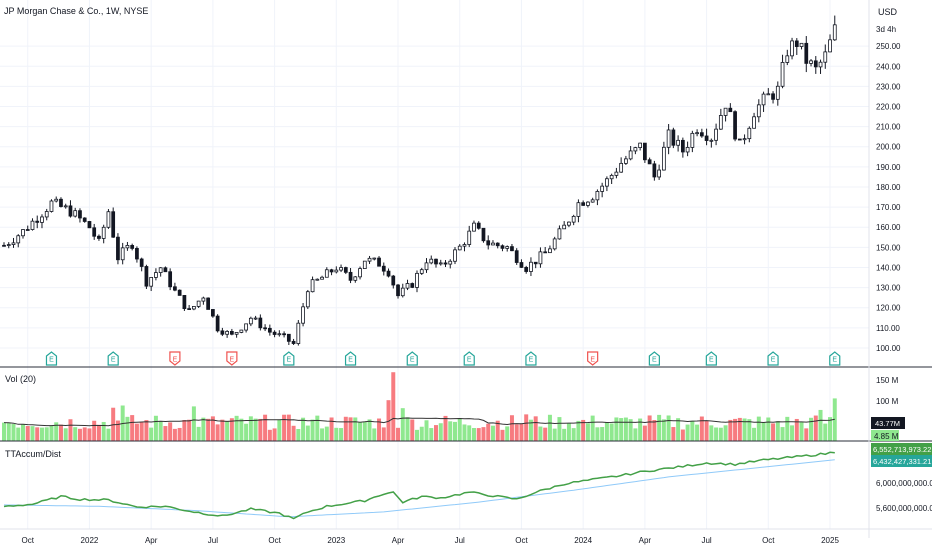  I want to click on time-tick-label: 2022, so click(90, 540).